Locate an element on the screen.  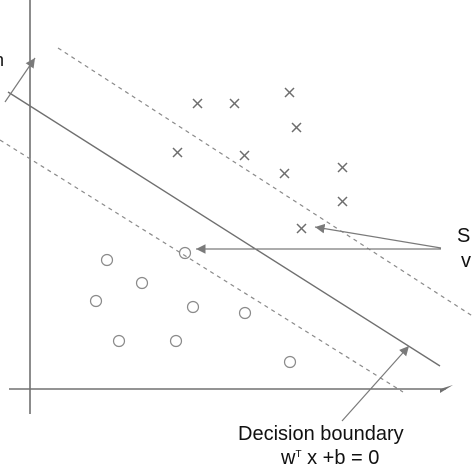
x-axis-arrowhead is located at coordinates (446, 389).